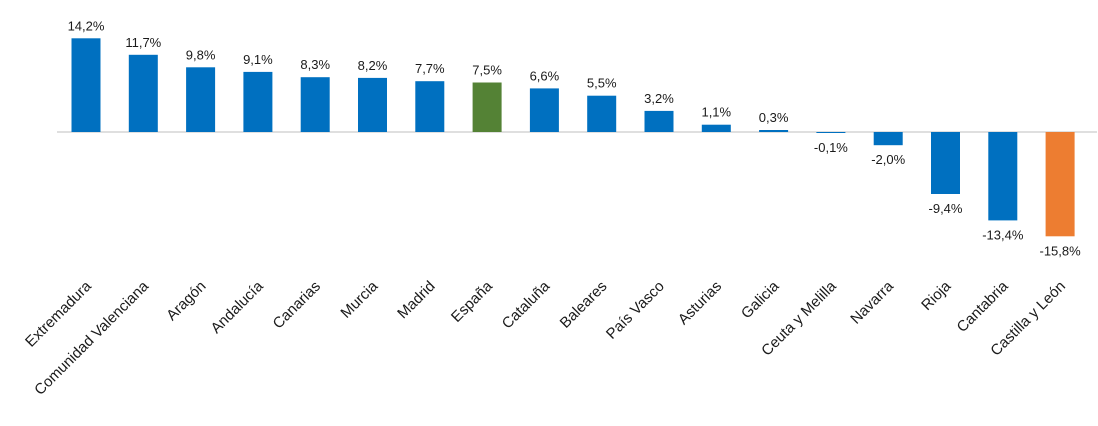 The width and height of the screenshot is (1098, 426). Describe the element at coordinates (774, 117) in the screenshot. I see `value-label-galicia: 0,3%` at that location.